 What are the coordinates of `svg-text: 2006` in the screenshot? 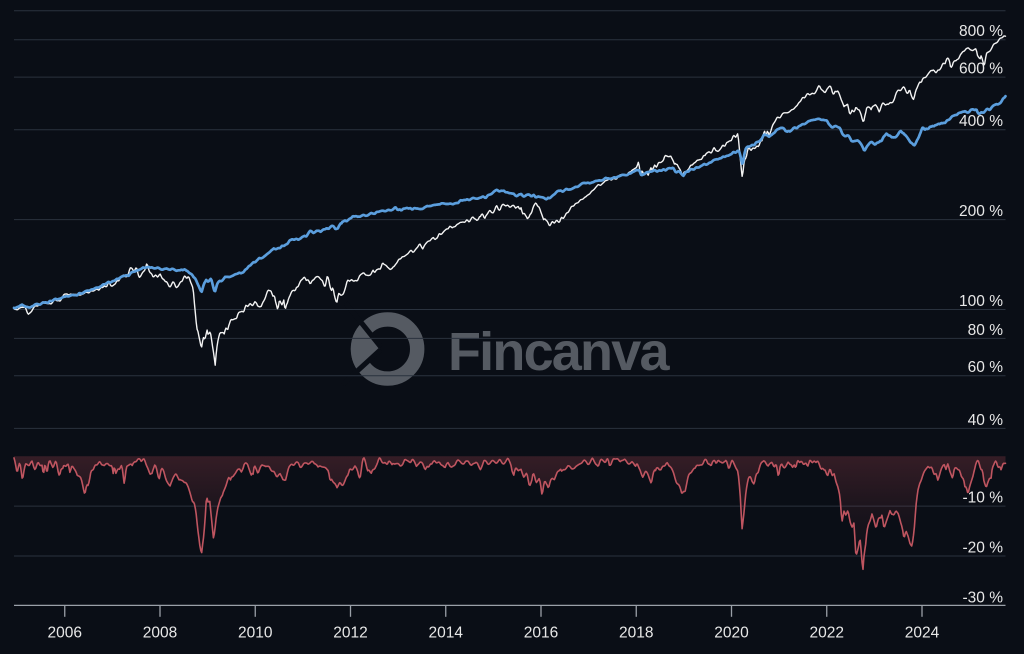 It's located at (65, 633).